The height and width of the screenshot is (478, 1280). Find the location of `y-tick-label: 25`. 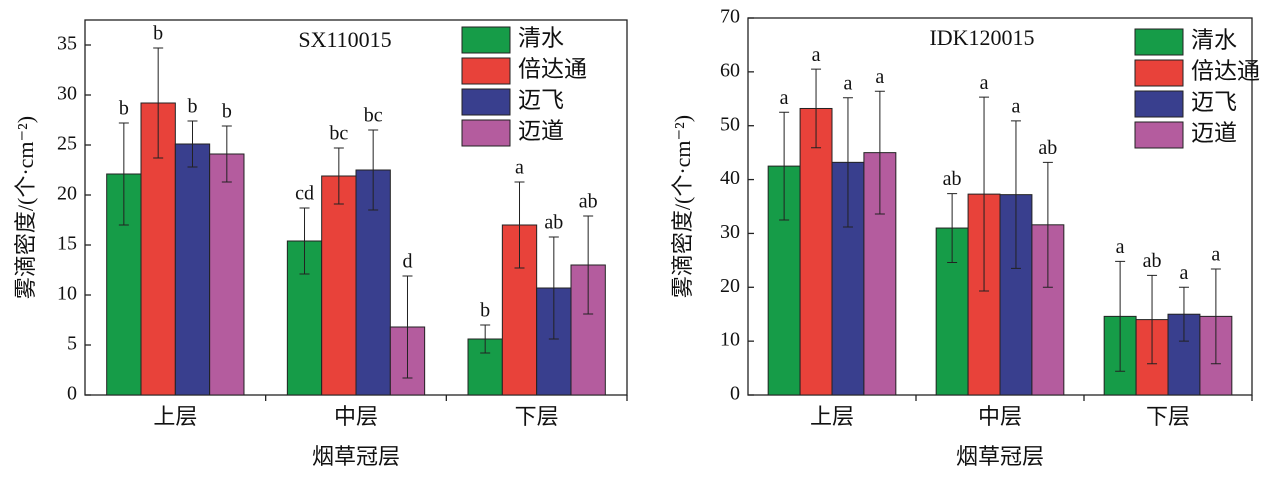

y-tick-label: 25 is located at coordinates (67, 144).